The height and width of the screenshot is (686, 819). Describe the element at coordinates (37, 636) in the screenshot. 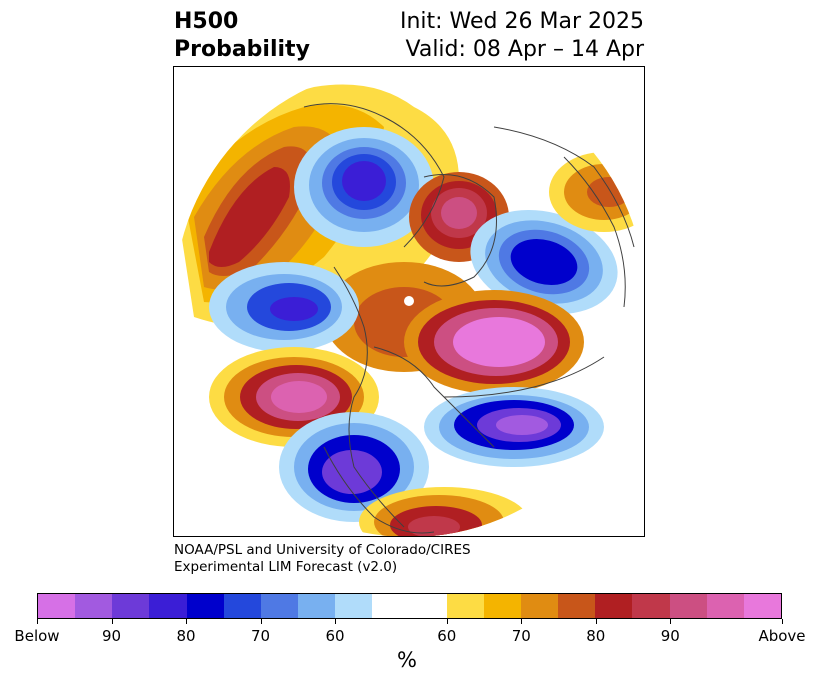

I see `colorbar-tick-label: Below` at that location.